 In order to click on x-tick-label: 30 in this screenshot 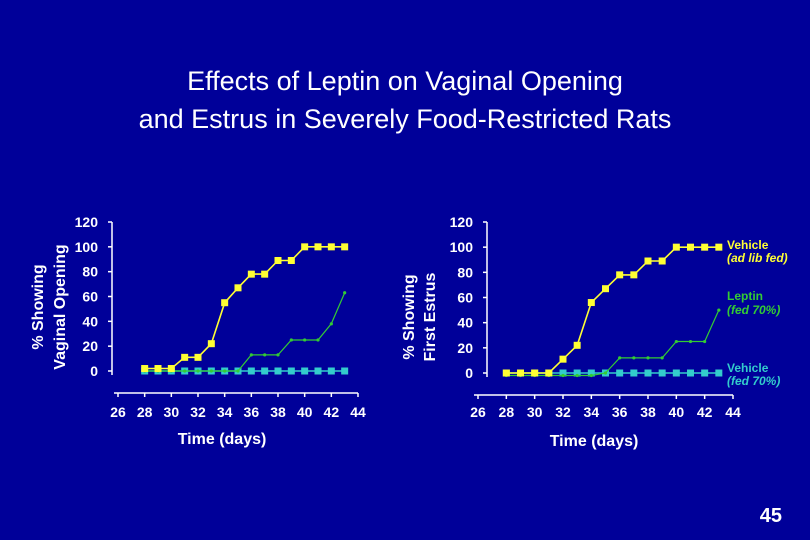, I will do `click(172, 412)`.